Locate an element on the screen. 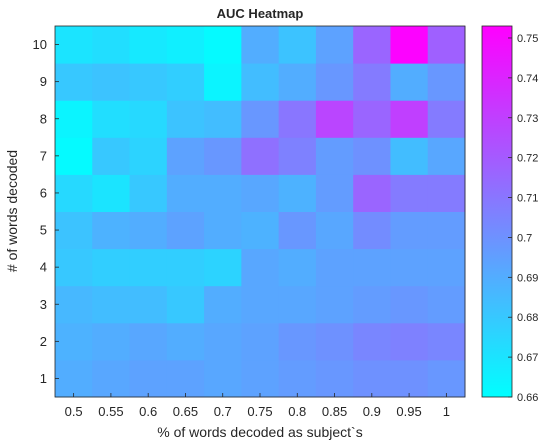 This screenshot has height=446, width=543. x-tick-label: 0.8 is located at coordinates (297, 411).